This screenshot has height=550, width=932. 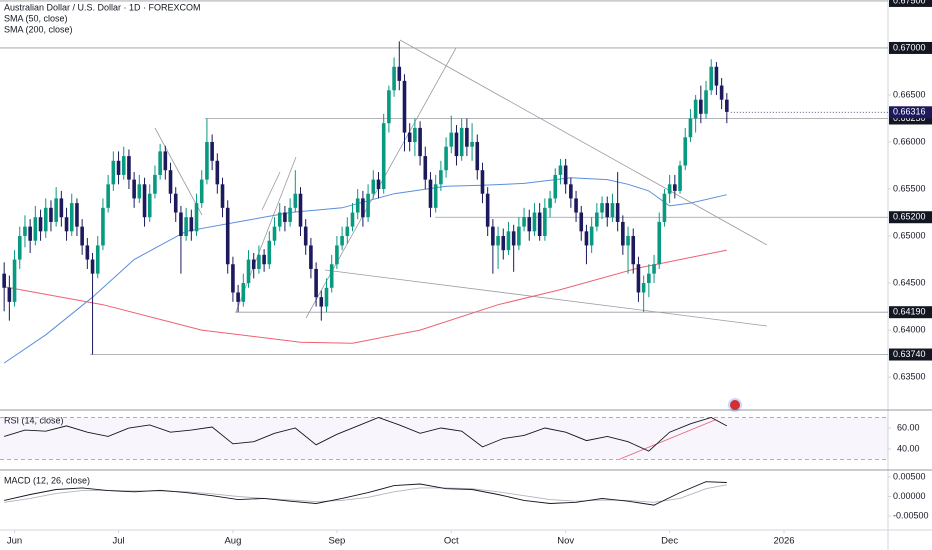 I want to click on x-tick-label: Aug, so click(x=232, y=541).